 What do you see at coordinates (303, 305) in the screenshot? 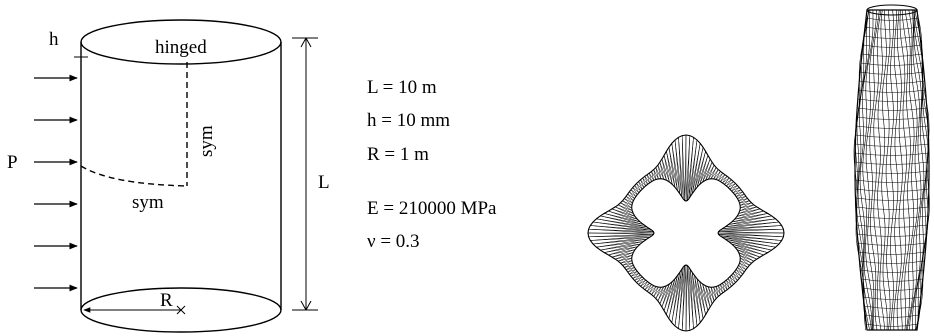
I see `length-arrow-bottom-a` at bounding box center [303, 305].